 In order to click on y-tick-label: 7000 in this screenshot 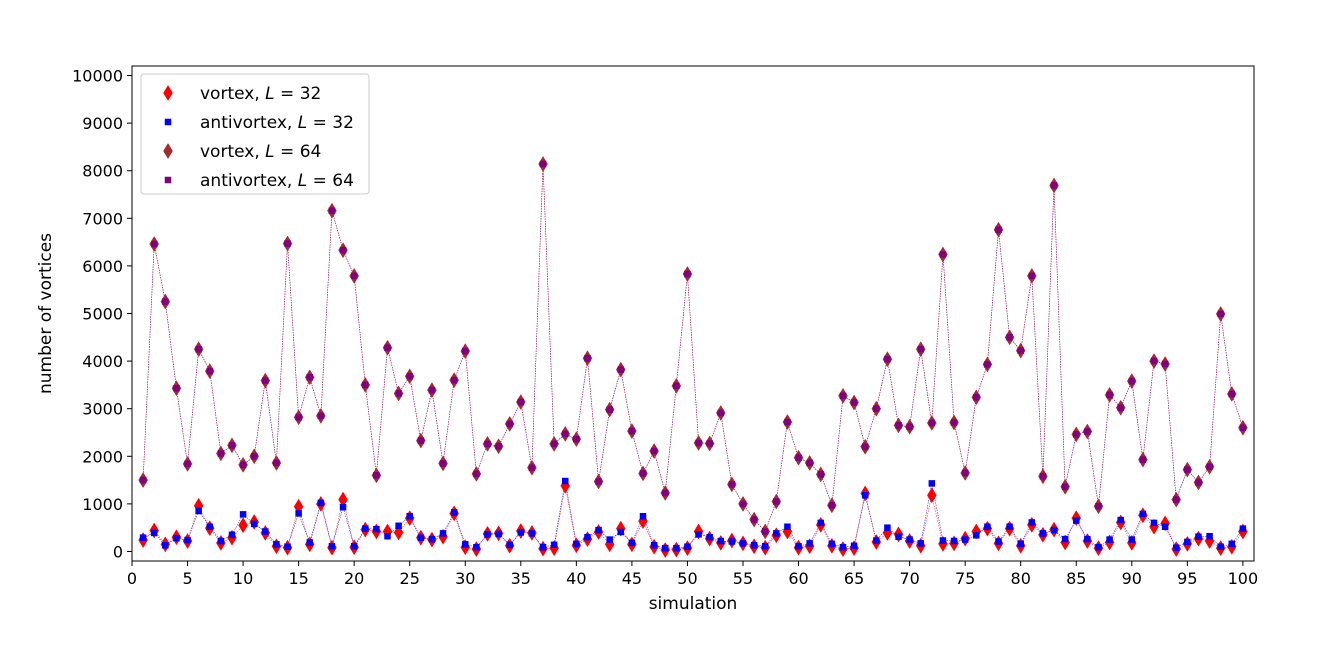, I will do `click(102, 218)`.